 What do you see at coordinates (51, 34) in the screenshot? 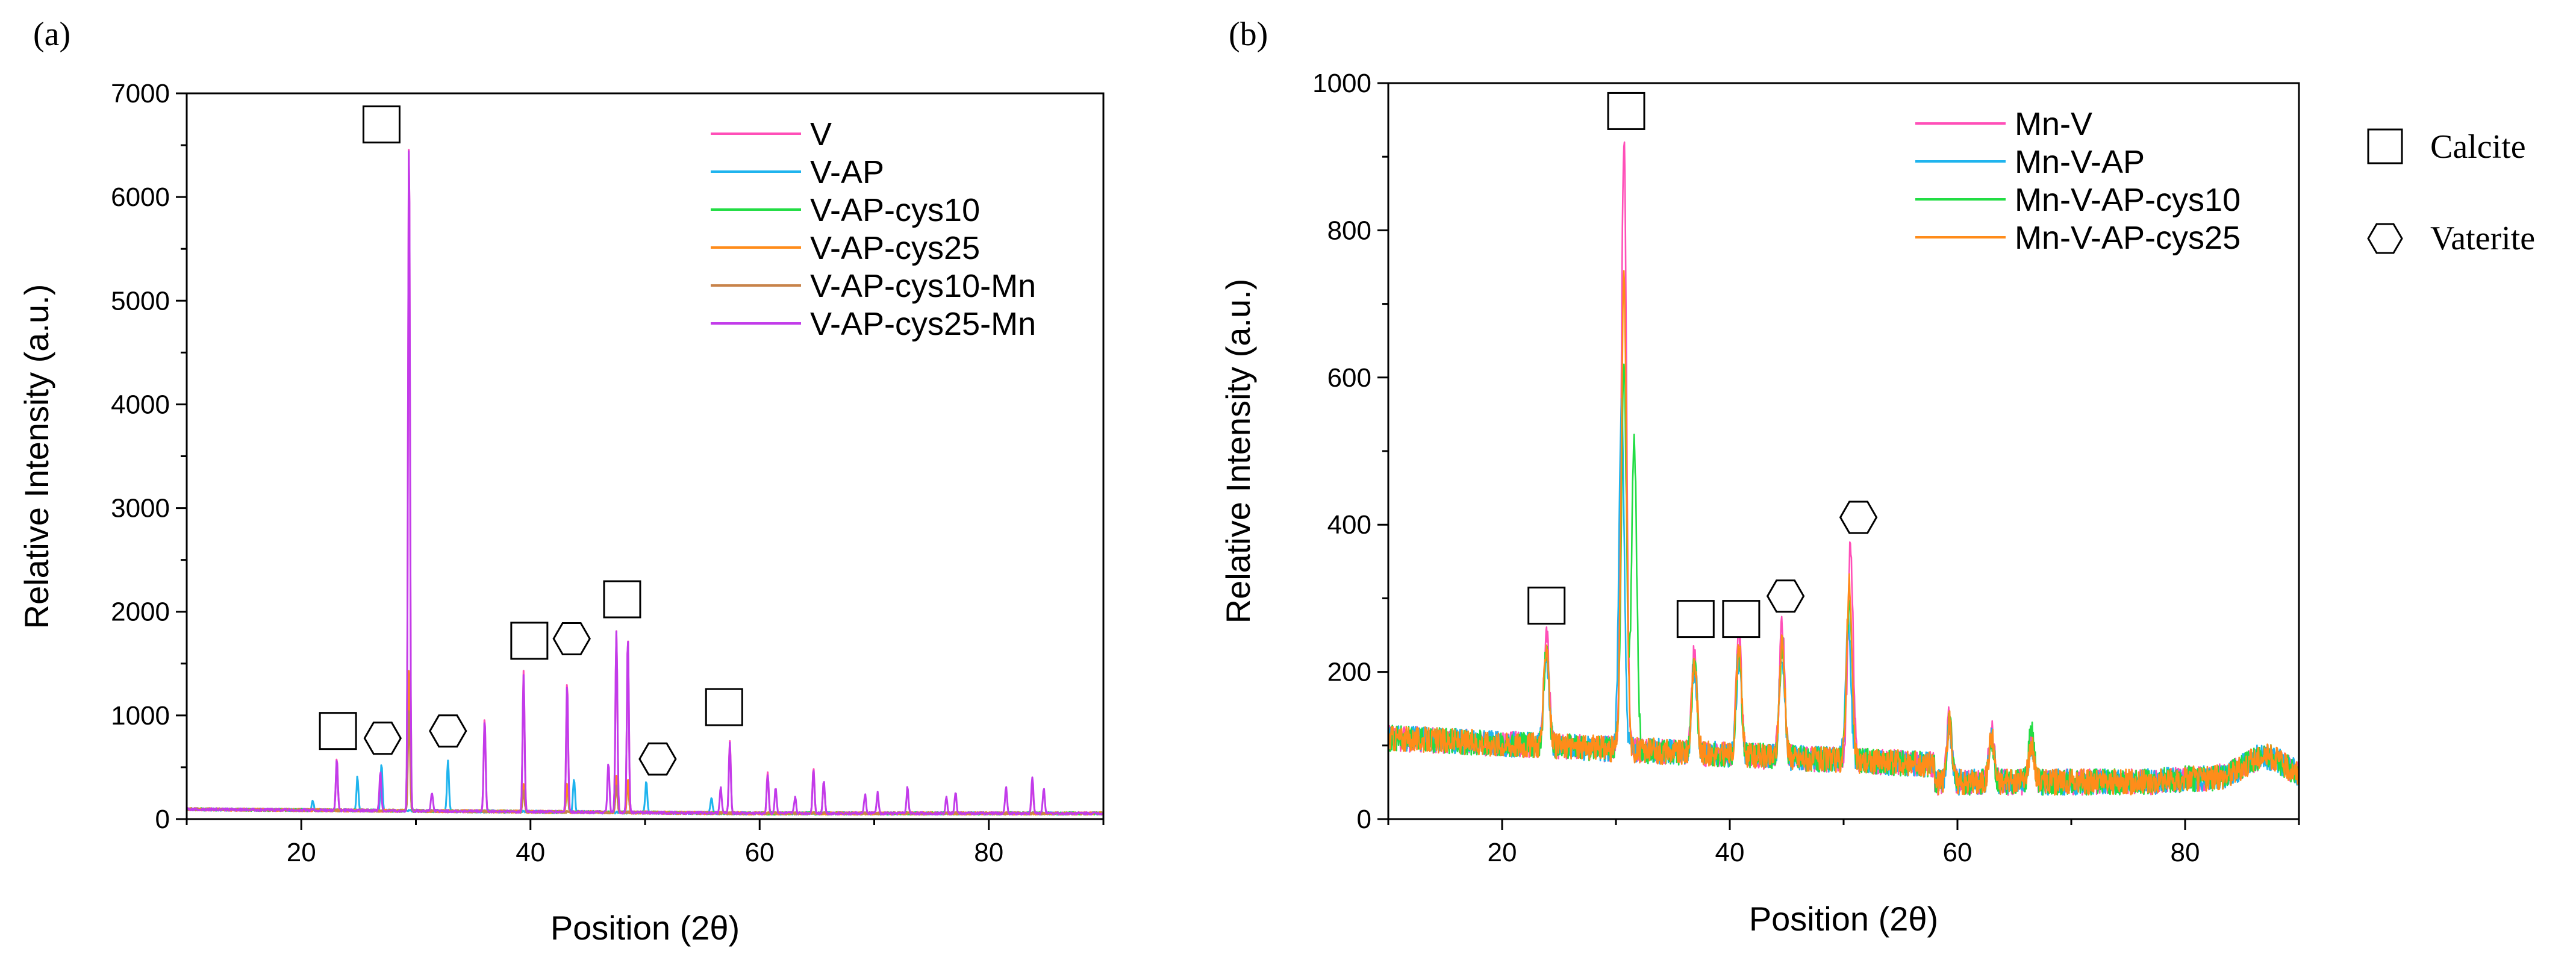
I see `panel-a-label: (a)` at bounding box center [51, 34].